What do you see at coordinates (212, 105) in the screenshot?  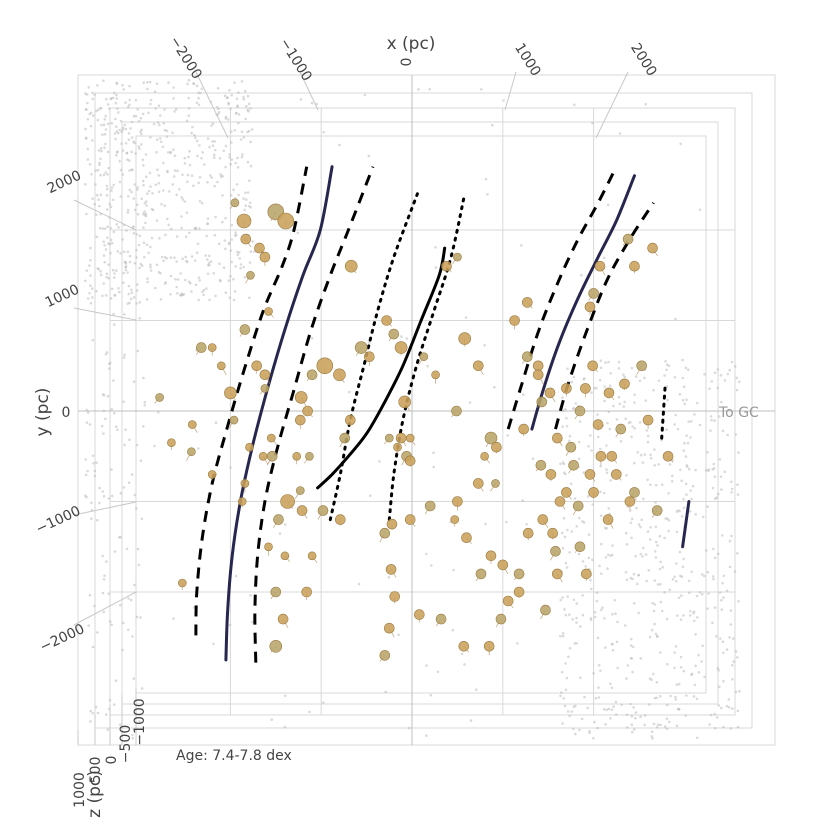 I see `x-tick-leader` at bounding box center [212, 105].